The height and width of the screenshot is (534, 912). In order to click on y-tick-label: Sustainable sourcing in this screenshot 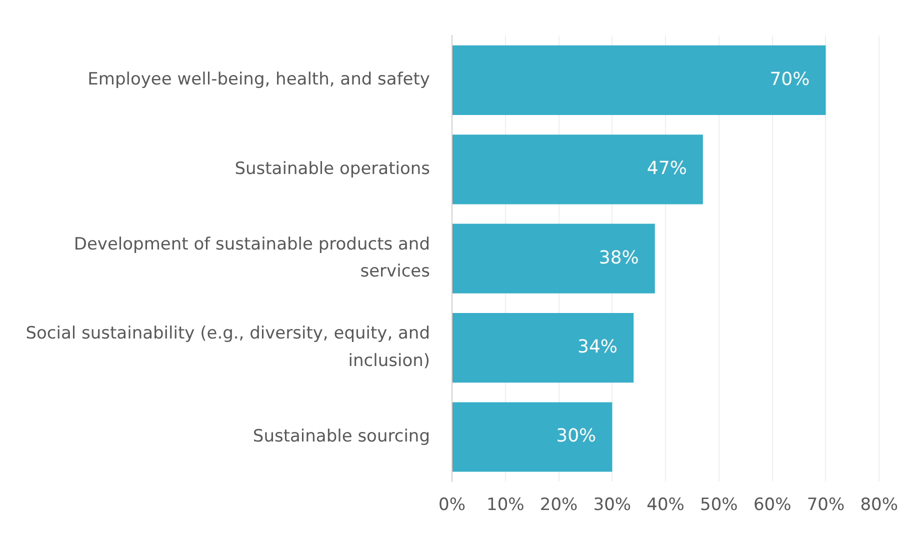, I will do `click(341, 436)`.